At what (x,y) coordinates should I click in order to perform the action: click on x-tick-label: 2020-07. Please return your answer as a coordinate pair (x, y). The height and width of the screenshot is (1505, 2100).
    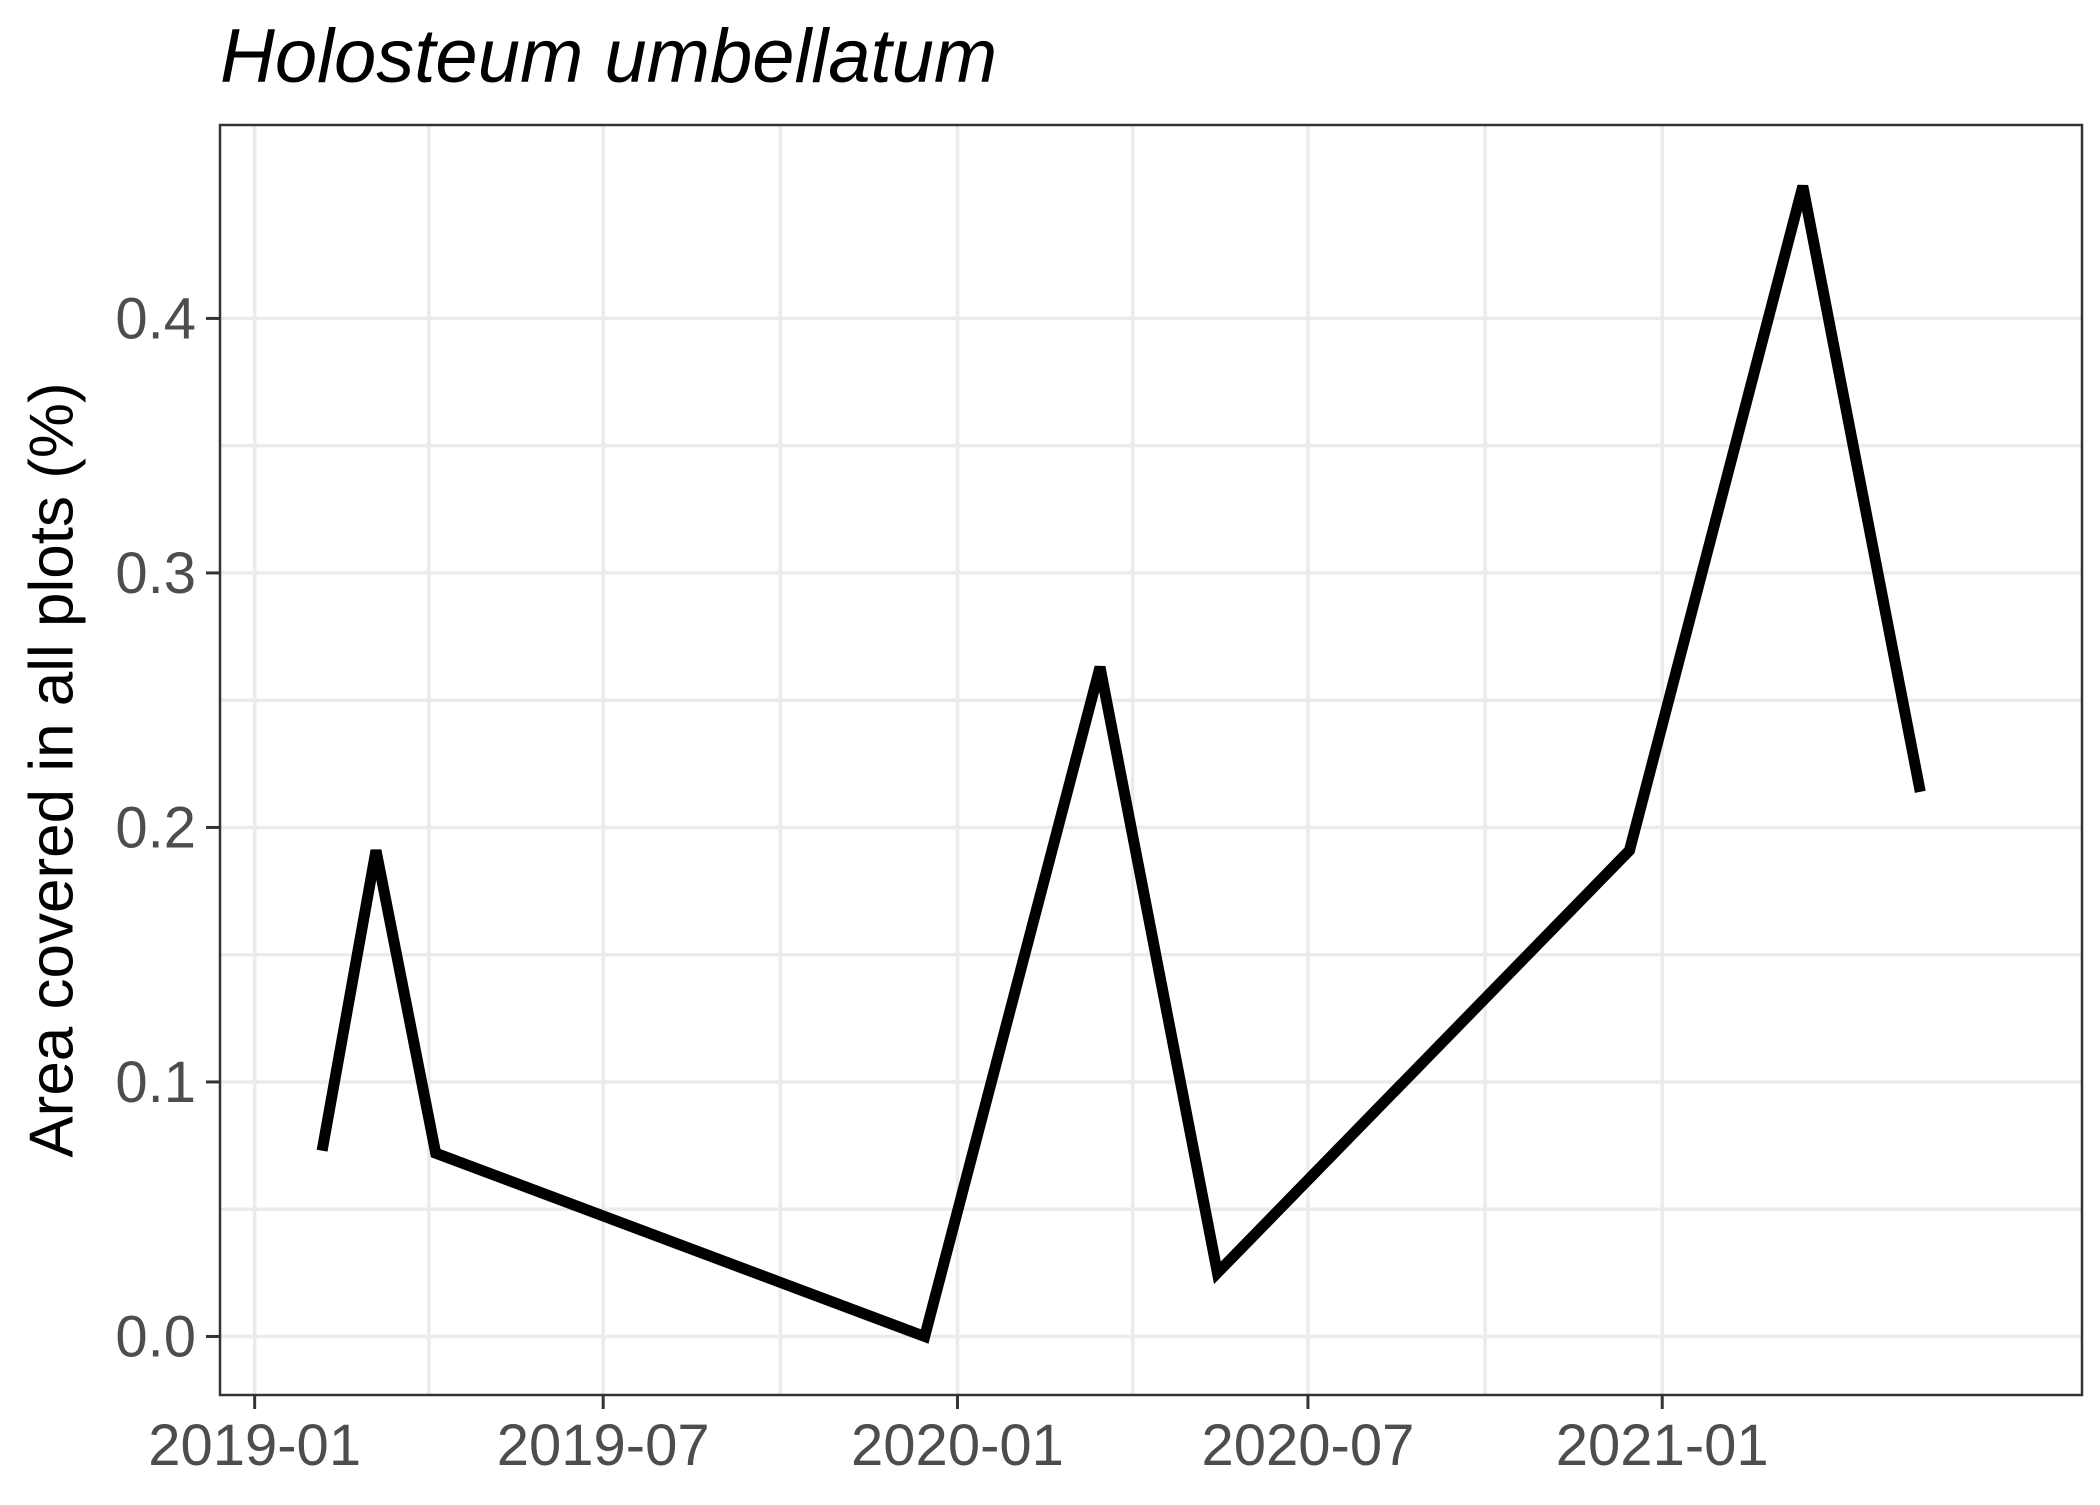
    Looking at the image, I should click on (1308, 1445).